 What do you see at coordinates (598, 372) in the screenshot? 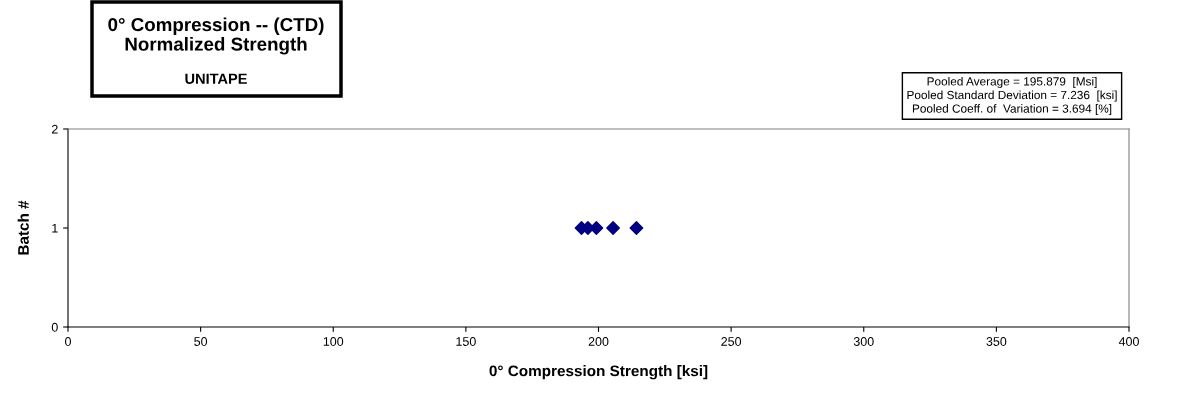
I see `x-axis-title: 0° Compression Strength [ksi]` at bounding box center [598, 372].